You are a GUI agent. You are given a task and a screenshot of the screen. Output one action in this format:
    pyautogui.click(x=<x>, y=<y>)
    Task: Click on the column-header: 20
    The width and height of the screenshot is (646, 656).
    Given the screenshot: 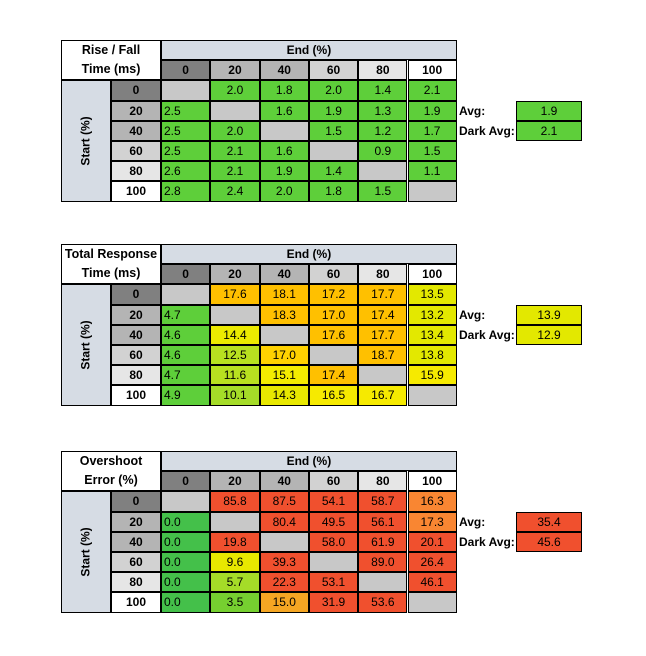 What is the action you would take?
    pyautogui.click(x=235, y=481)
    